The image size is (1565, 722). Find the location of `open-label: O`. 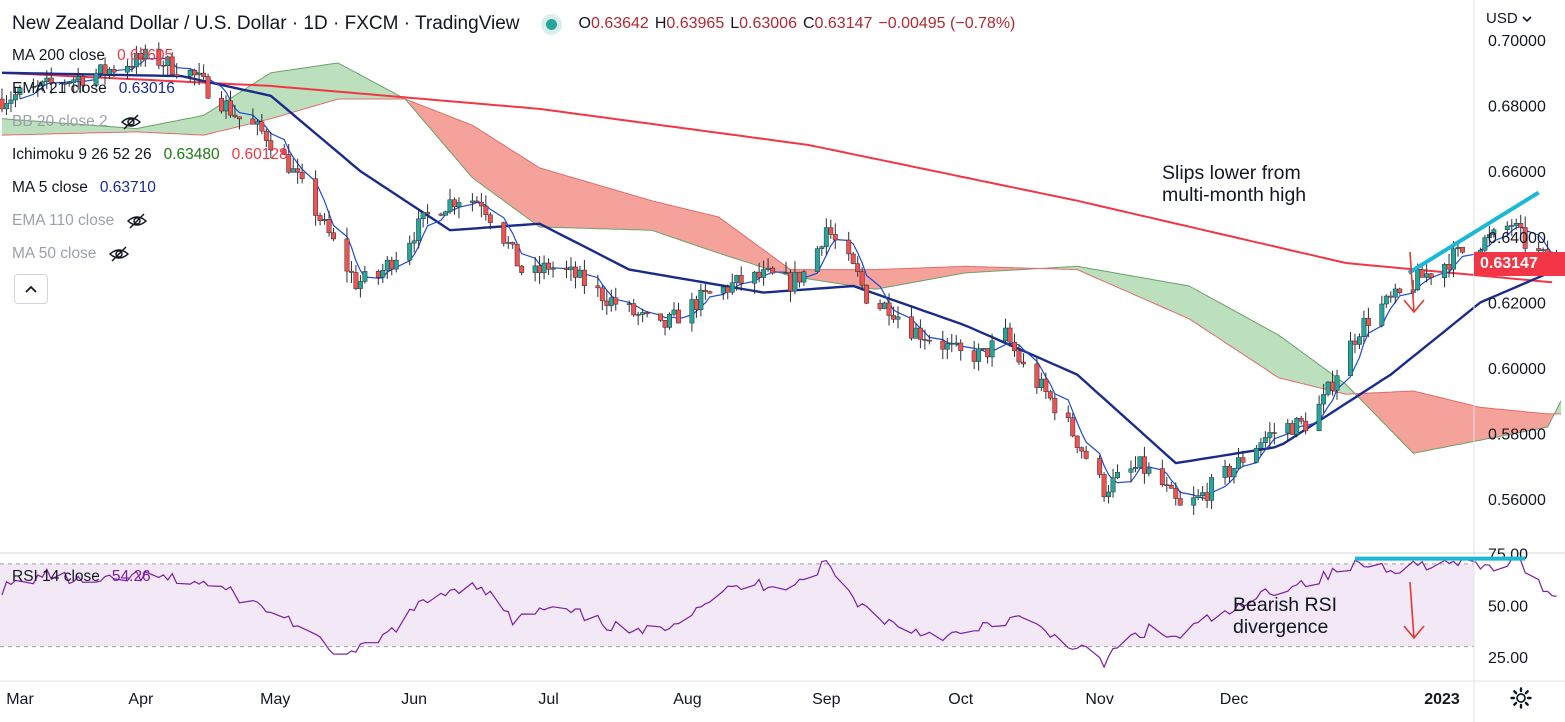

open-label: O is located at coordinates (584, 23).